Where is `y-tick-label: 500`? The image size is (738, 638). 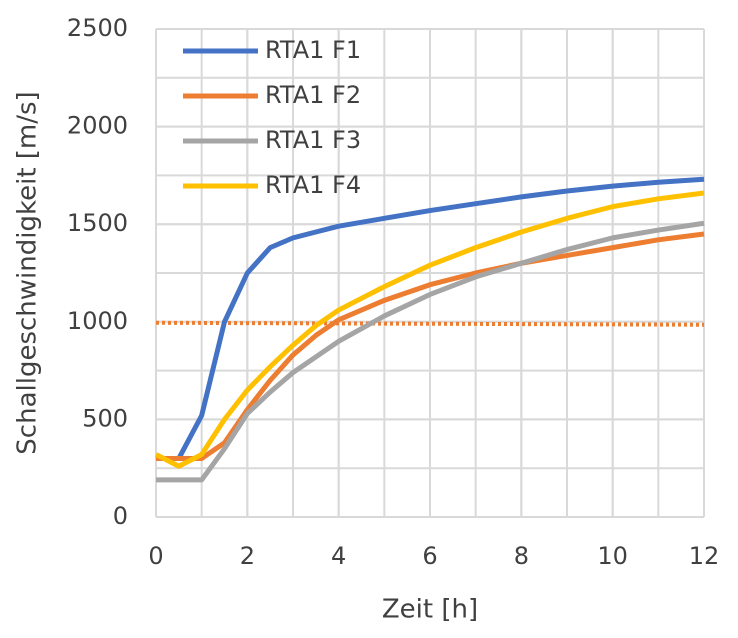
y-tick-label: 500 is located at coordinates (105, 418).